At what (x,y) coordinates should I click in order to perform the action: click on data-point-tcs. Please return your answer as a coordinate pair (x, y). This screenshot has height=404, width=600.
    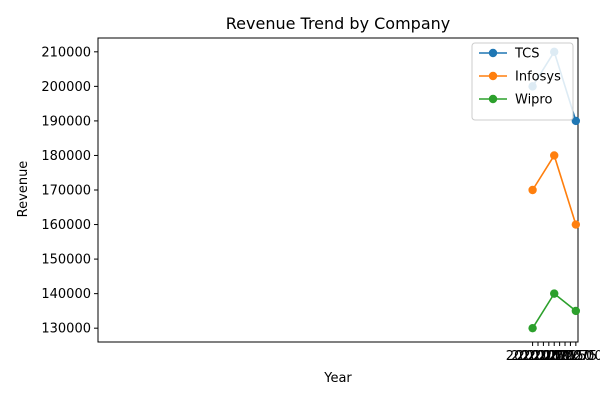
    Looking at the image, I should click on (576, 121).